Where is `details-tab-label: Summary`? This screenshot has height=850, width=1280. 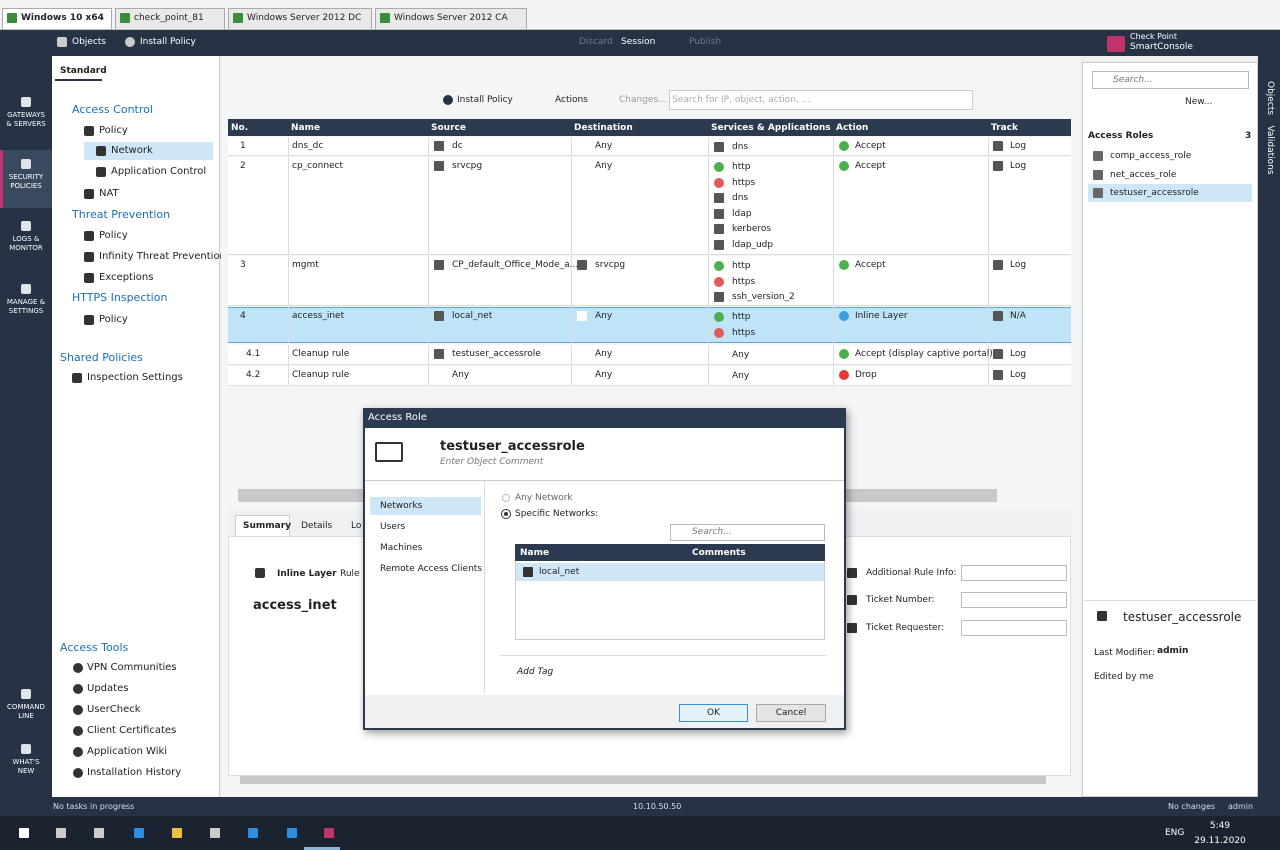 details-tab-label: Summary is located at coordinates (267, 526).